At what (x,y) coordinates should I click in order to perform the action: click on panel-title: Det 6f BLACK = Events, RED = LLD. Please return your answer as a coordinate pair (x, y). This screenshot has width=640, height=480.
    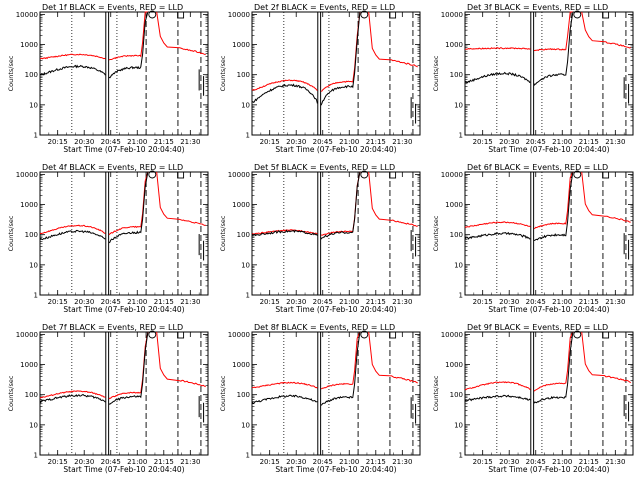
    Looking at the image, I should click on (537, 167).